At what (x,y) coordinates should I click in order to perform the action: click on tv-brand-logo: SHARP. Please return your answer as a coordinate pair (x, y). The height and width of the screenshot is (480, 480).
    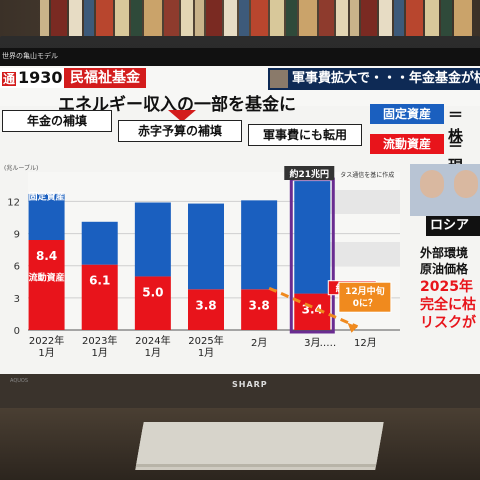
    Looking at the image, I should click on (250, 384).